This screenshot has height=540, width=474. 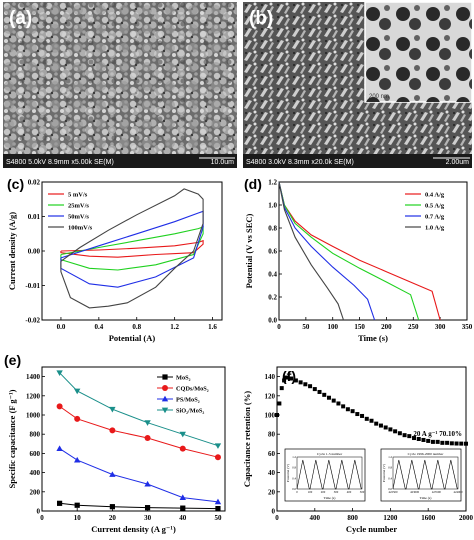 I want to click on inset-x-tick-label: 423500, so click(x=437, y=492).